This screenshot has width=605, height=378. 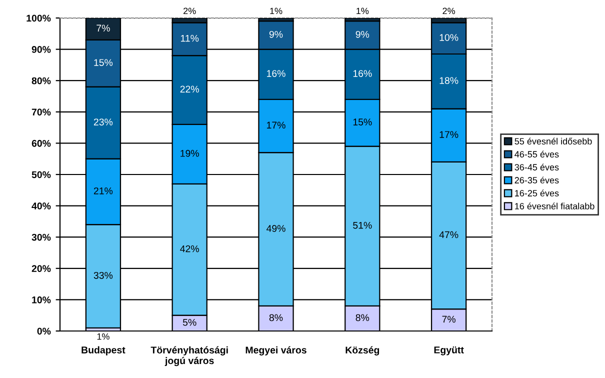 What do you see at coordinates (103, 122) in the screenshot?
I see `data-label: 23%` at bounding box center [103, 122].